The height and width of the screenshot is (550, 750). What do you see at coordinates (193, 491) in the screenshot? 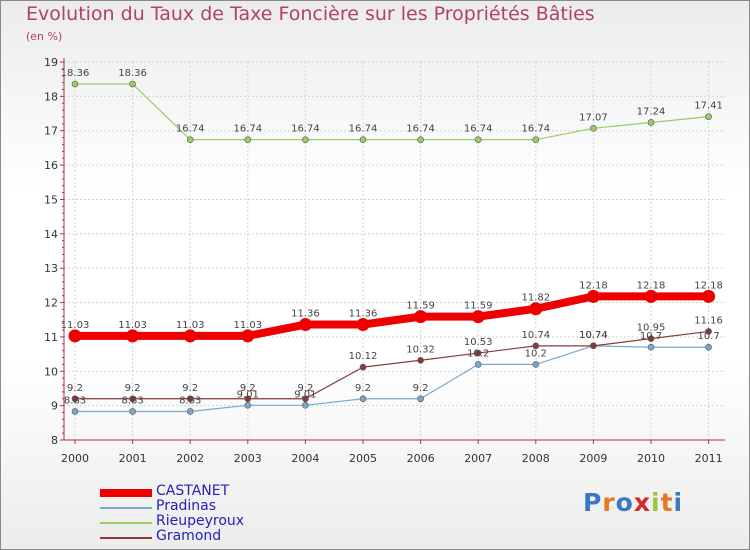
I see `legend-label: CASTANET` at bounding box center [193, 491].